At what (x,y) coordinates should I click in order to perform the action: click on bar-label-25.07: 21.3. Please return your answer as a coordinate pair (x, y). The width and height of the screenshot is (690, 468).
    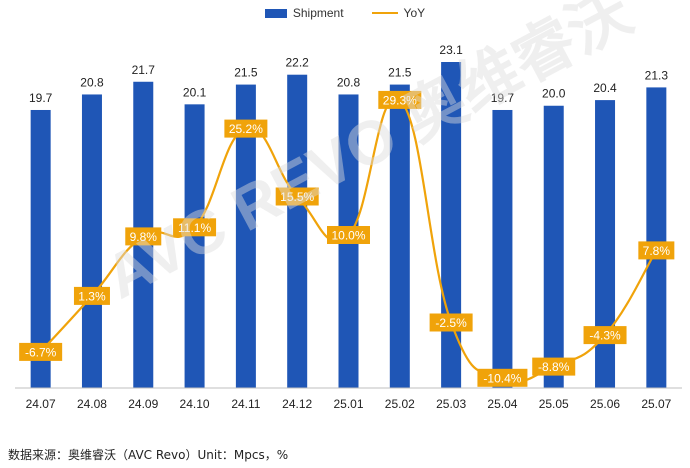
    Looking at the image, I should click on (657, 75).